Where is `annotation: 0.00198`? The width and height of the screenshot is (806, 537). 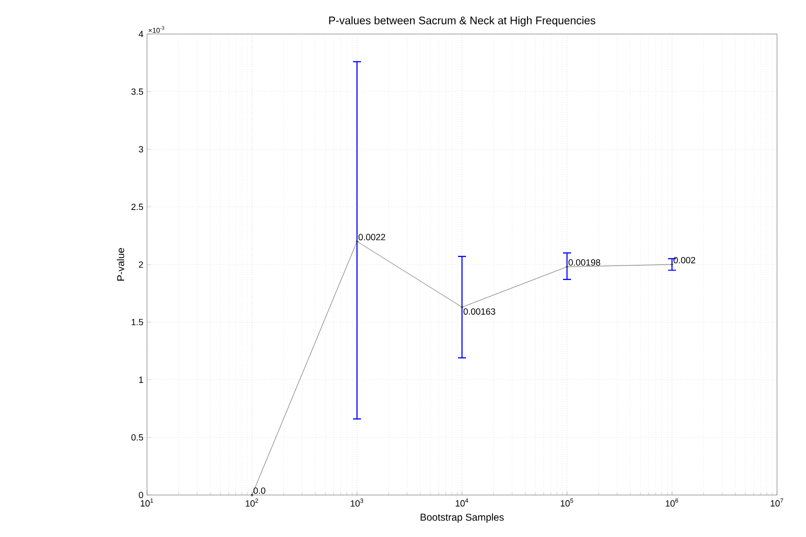
annotation: 0.00198 is located at coordinates (584, 262).